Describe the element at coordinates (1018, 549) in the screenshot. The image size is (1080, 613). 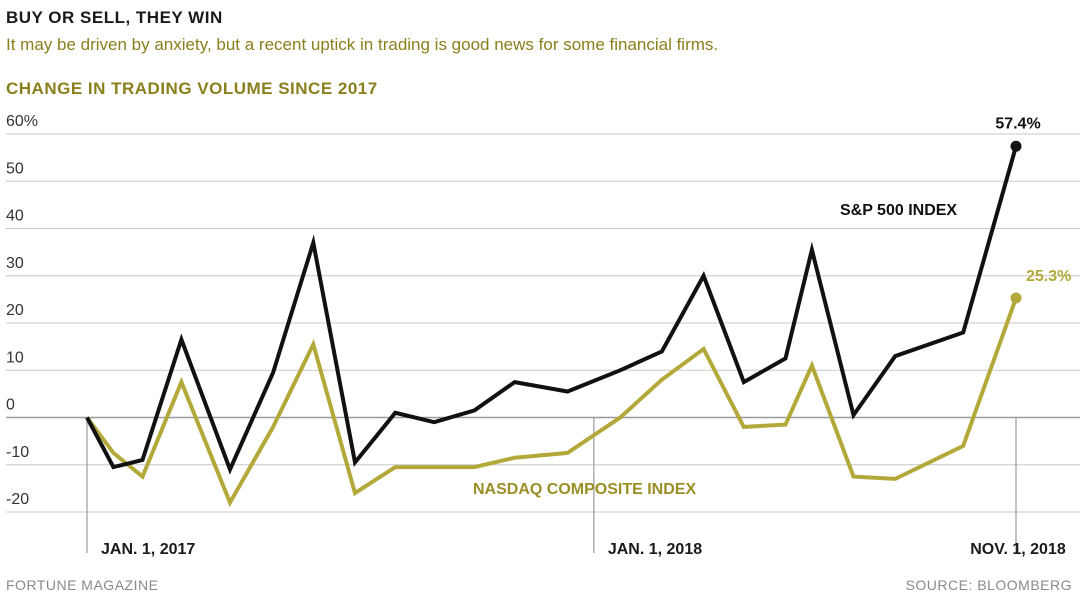
I see `x-tick-label: NOV. 1, 2018` at that location.